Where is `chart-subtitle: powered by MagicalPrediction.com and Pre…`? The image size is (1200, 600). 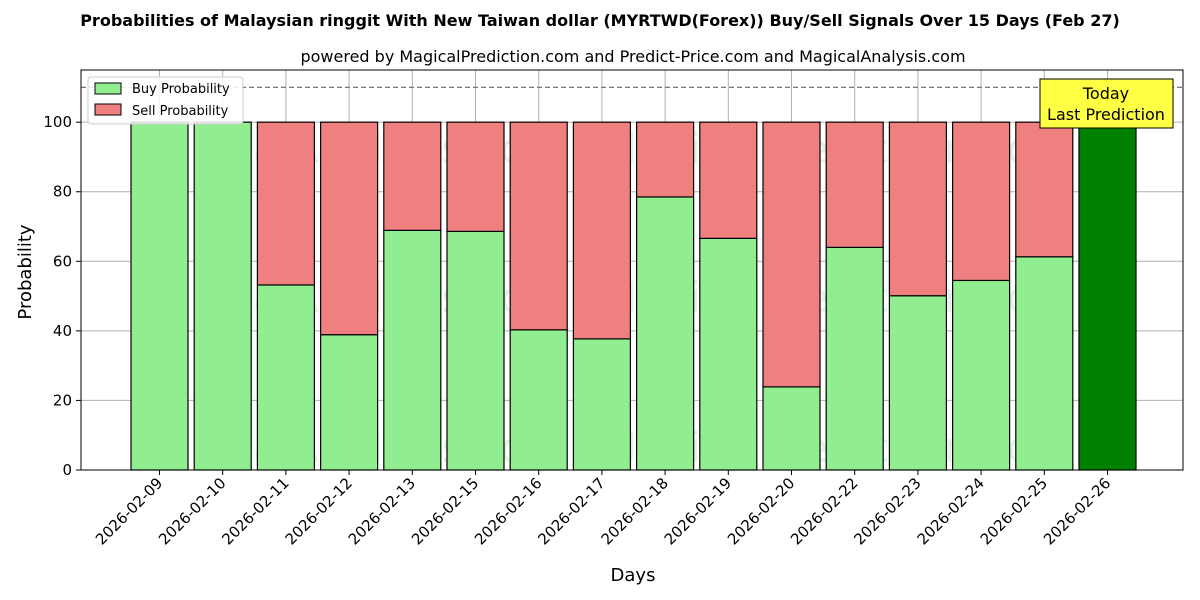
chart-subtitle: powered by MagicalPrediction.com and Pre… is located at coordinates (632, 56).